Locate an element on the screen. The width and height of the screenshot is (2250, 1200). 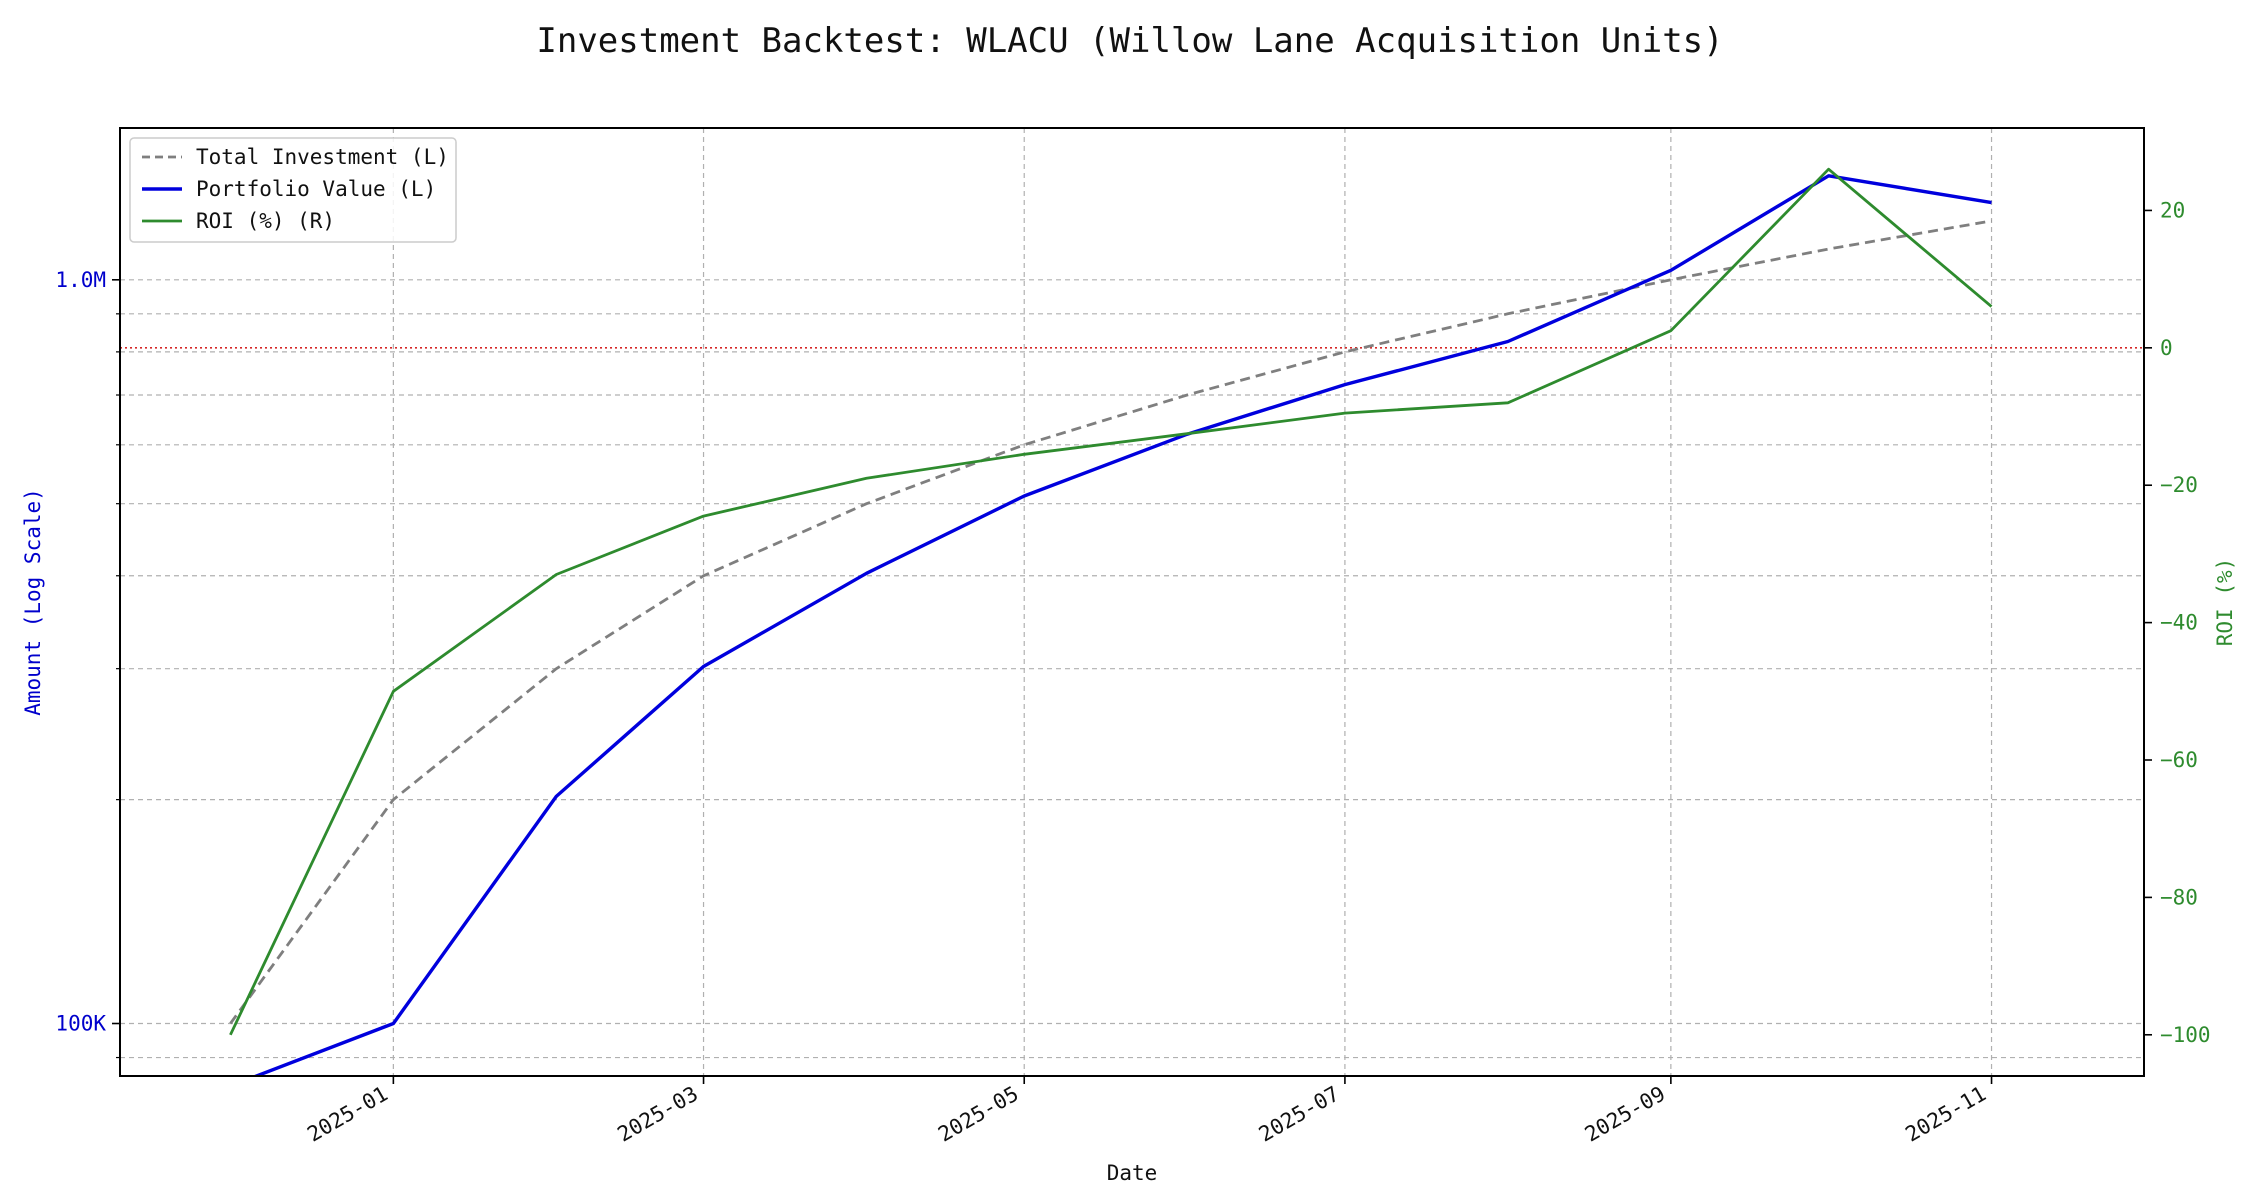
left-axis-label: Amount (Log Scale) is located at coordinates (33, 602).